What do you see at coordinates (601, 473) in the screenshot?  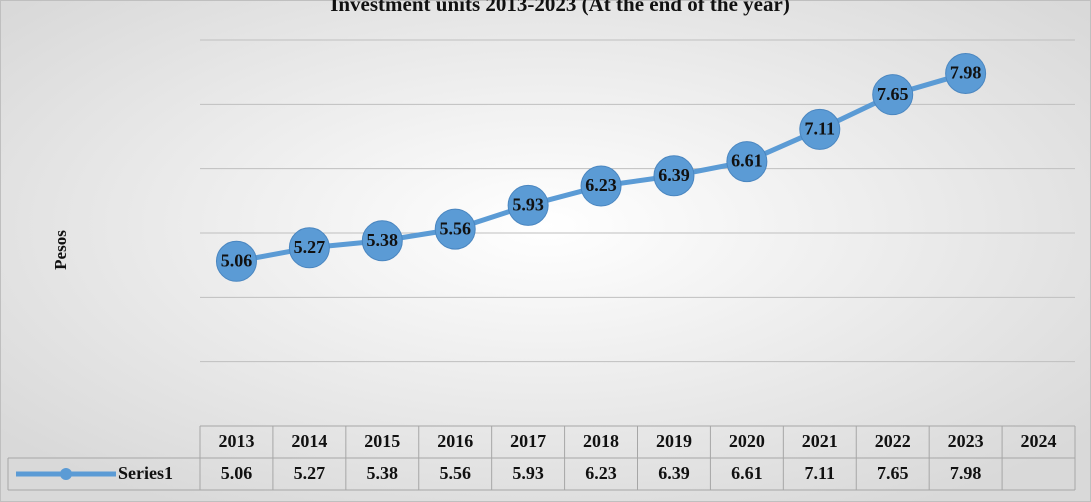 I see `table-value: 6.23` at bounding box center [601, 473].